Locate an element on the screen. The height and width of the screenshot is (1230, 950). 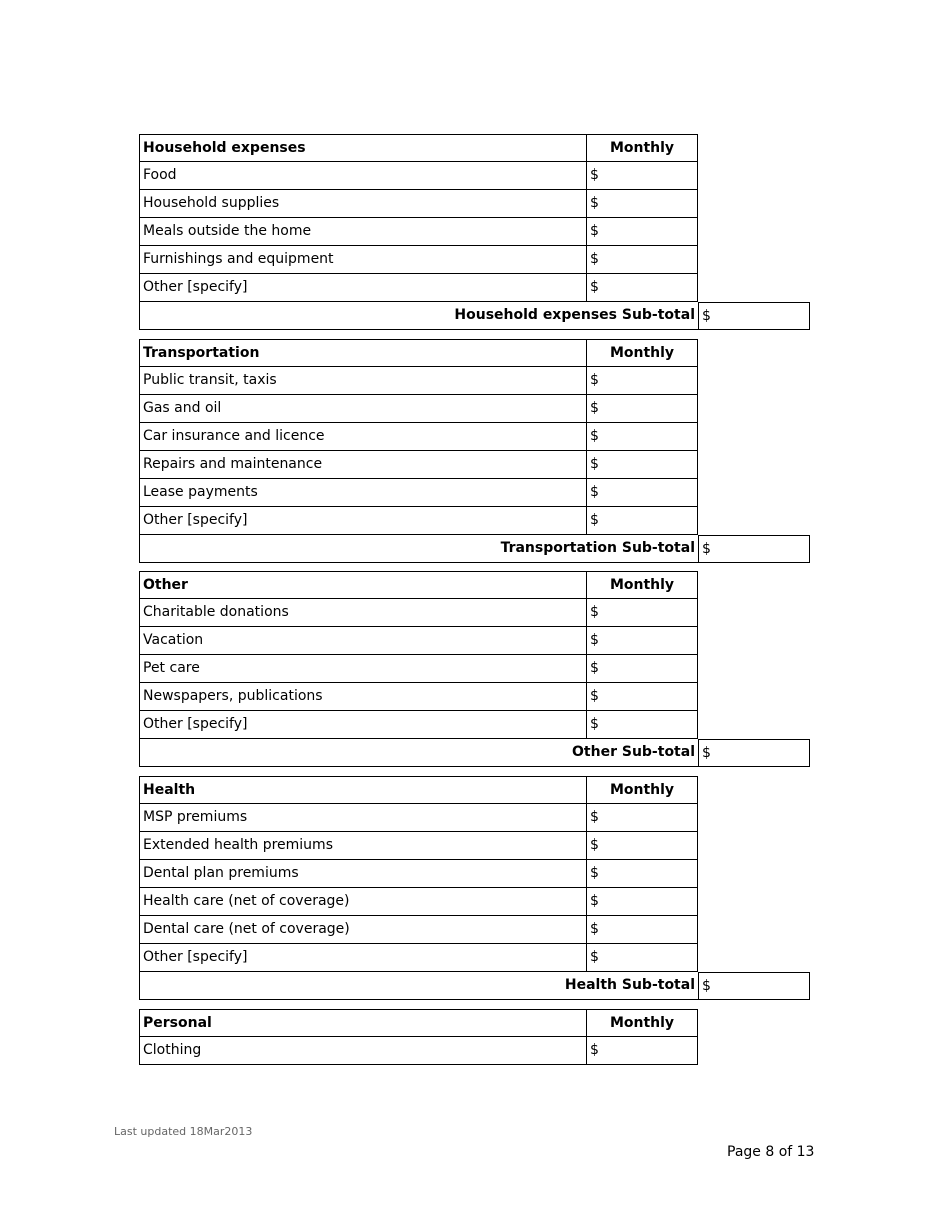
expense-label: Meals outside the home is located at coordinates (363, 232).